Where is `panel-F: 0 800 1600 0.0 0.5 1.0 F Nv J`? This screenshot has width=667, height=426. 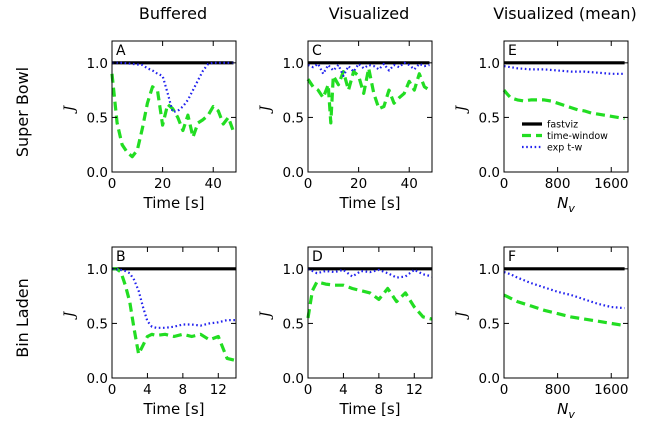 panel-F: 0 800 1600 0.0 0.5 1.0 F Nv J is located at coordinates (541, 334).